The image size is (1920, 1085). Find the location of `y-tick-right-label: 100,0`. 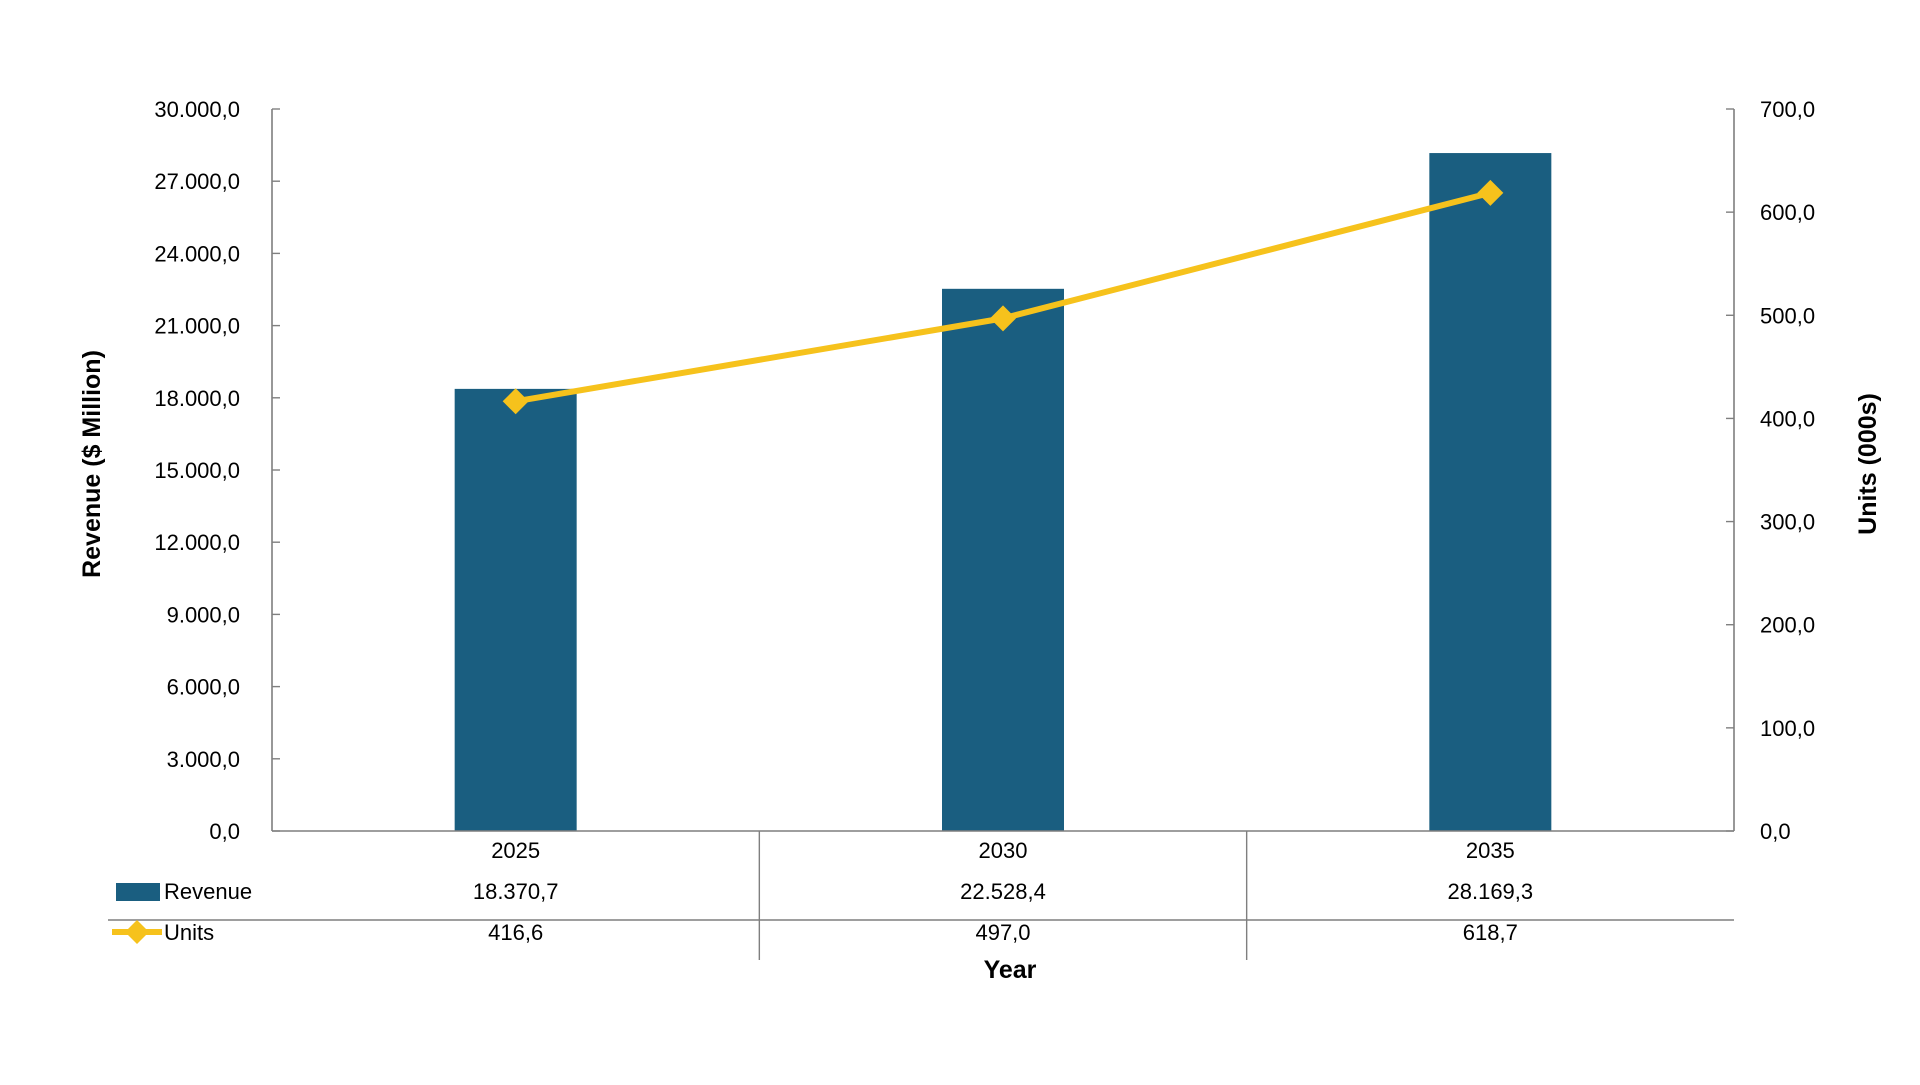

y-tick-right-label: 100,0 is located at coordinates (1787, 728).